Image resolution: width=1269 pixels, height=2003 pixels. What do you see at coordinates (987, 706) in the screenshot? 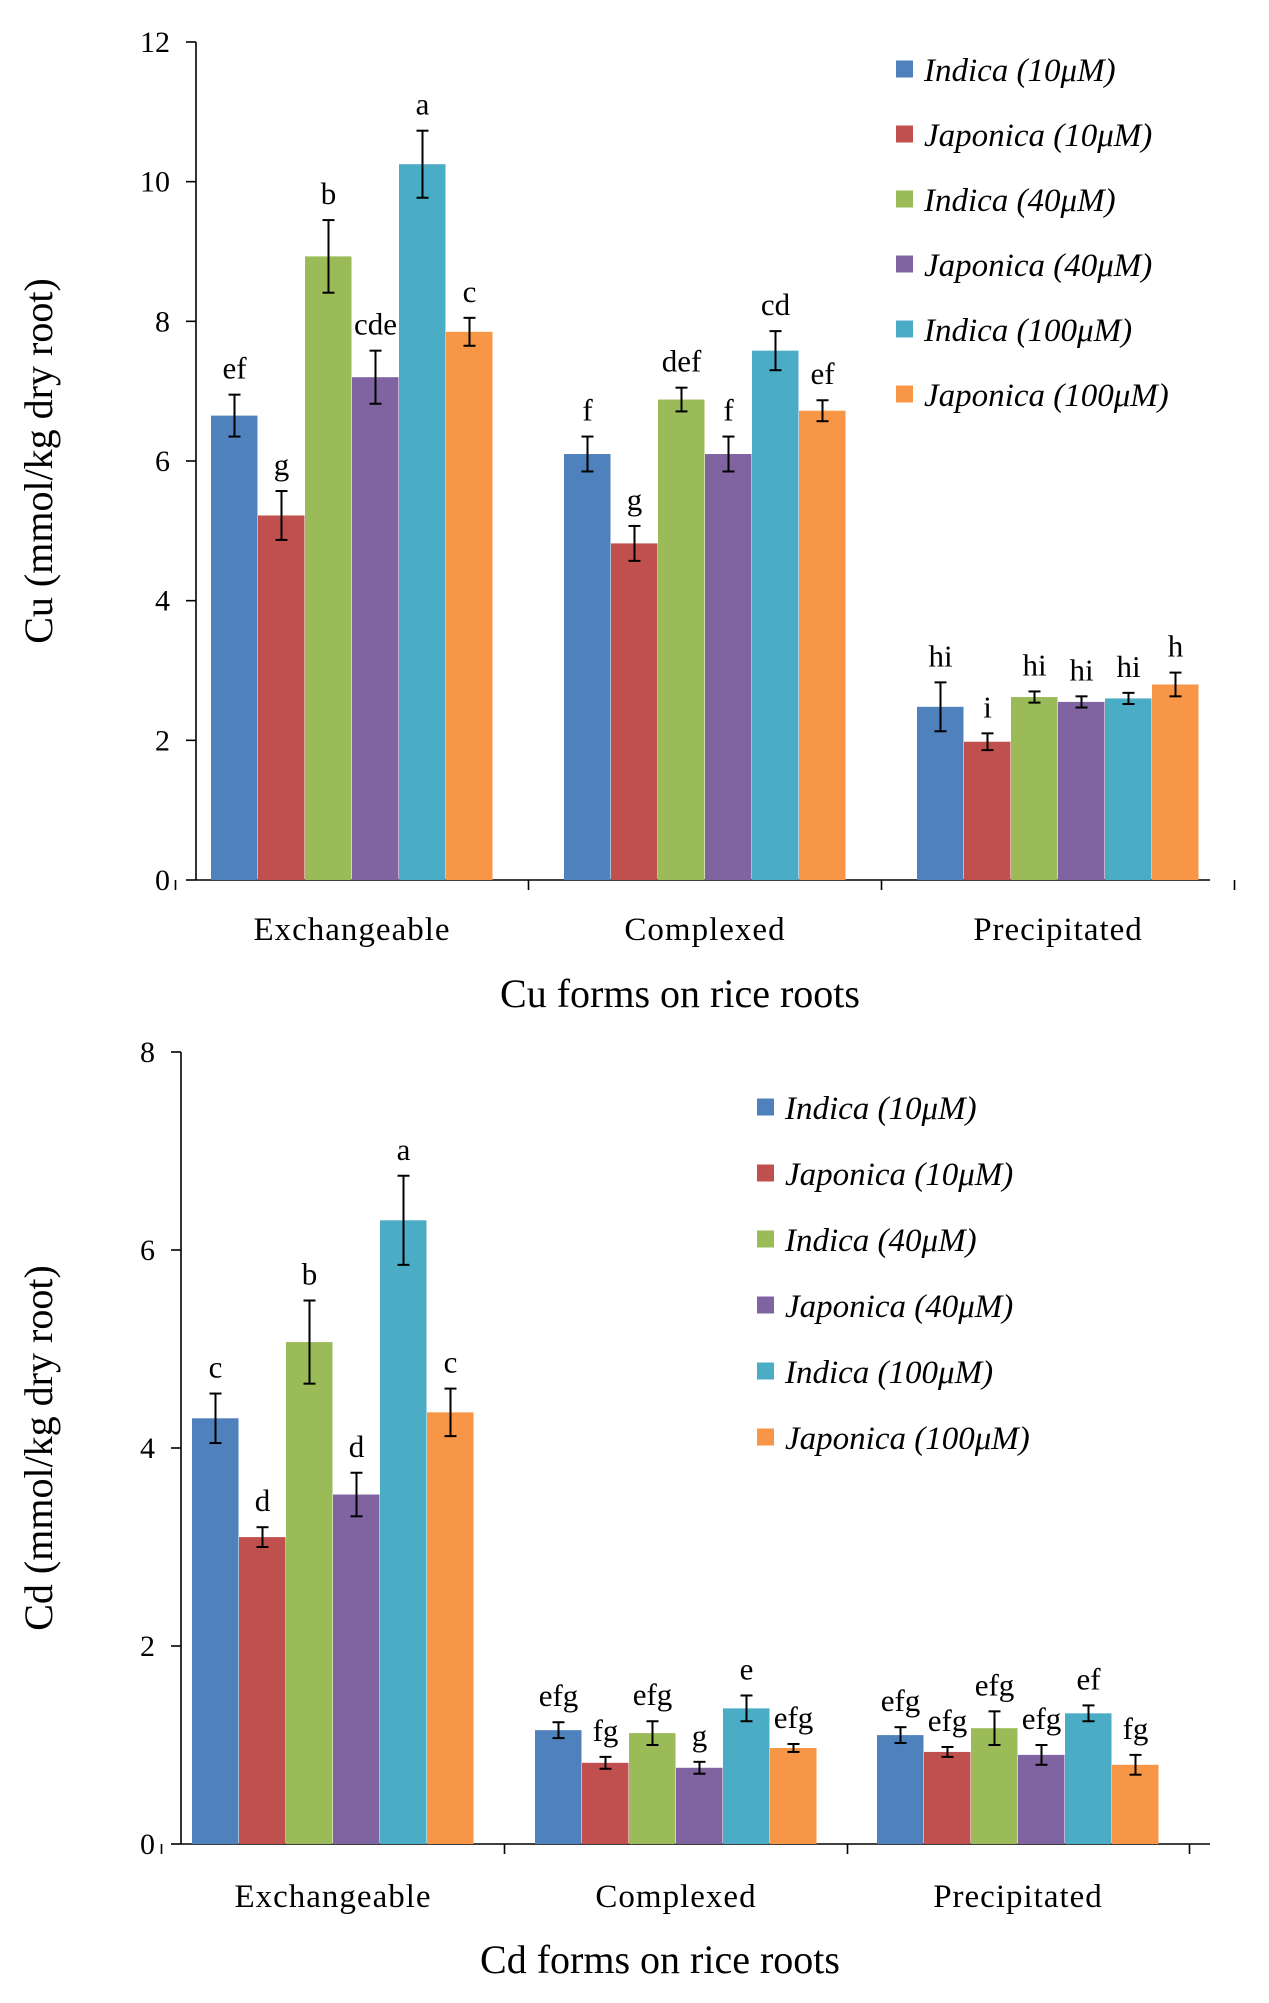
I see `significance-label: i` at bounding box center [987, 706].